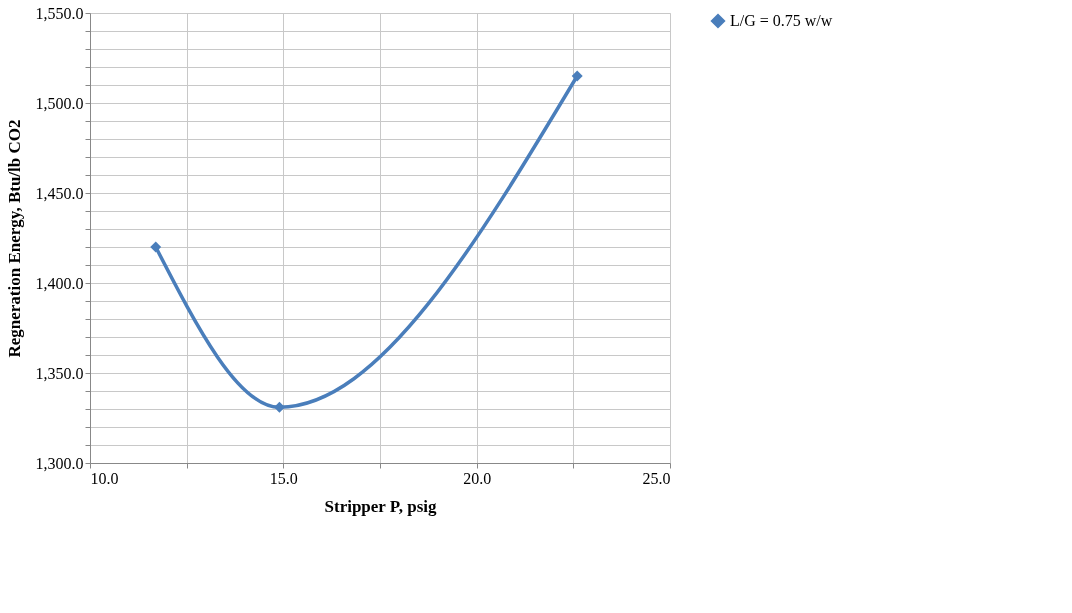 This screenshot has height=613, width=1072. Describe the element at coordinates (59, 103) in the screenshot. I see `y-tick-label: 1,500.0` at that location.